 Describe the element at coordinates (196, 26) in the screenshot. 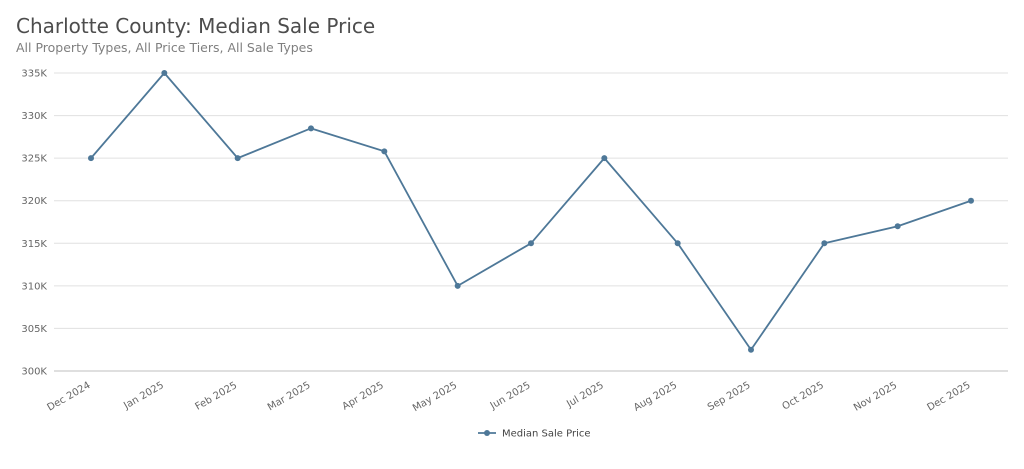

I see `chart-title: Charlotte County: Median Sale Price` at that location.